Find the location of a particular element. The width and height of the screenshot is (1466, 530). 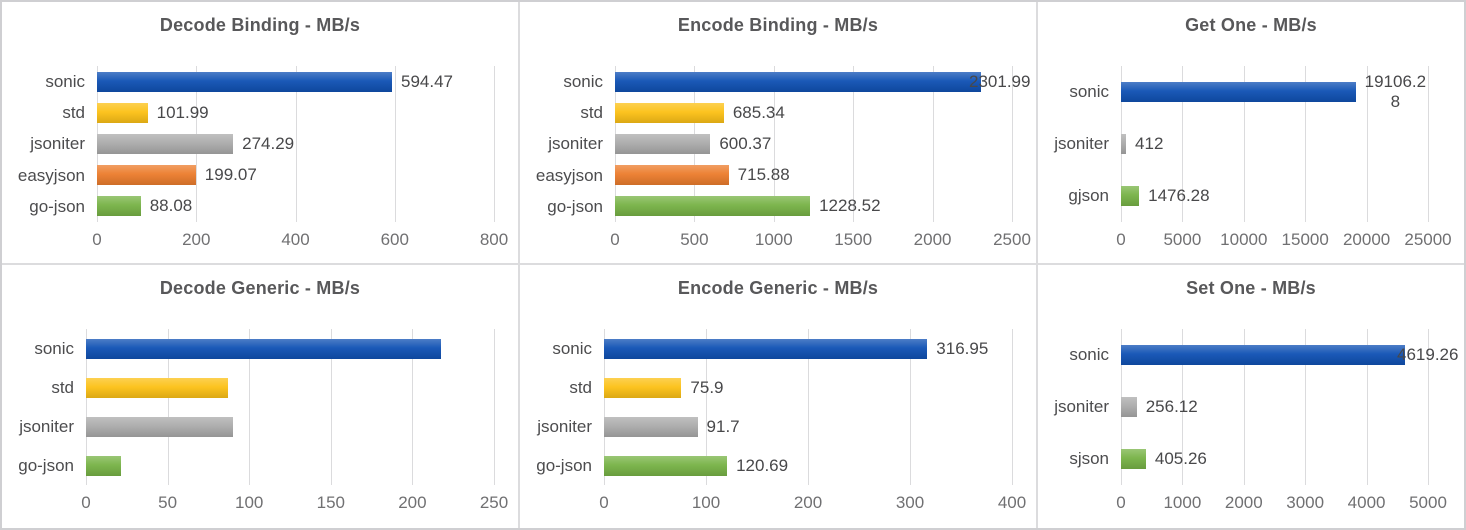

x-tick-label: 4000 is located at coordinates (1366, 502).